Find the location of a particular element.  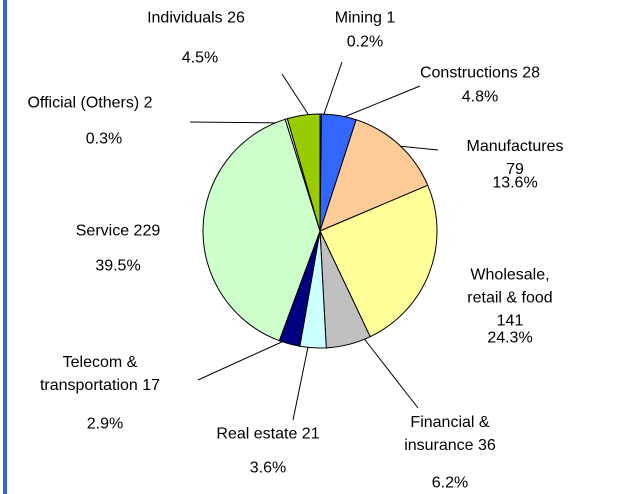

slice-label: Manufactures 79 is located at coordinates (515, 158).